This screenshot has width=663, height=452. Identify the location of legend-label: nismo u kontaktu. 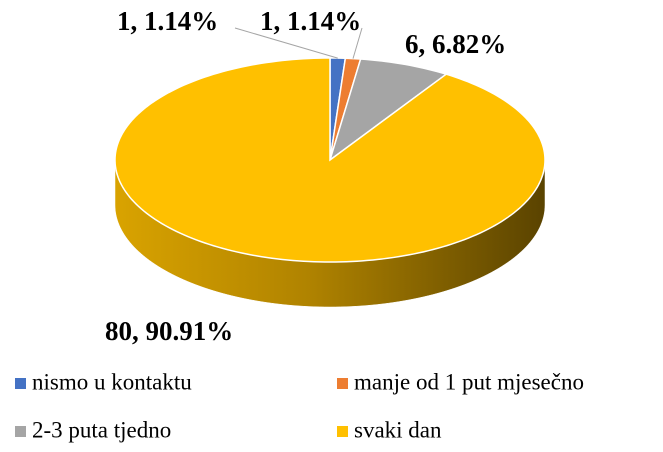
(112, 381).